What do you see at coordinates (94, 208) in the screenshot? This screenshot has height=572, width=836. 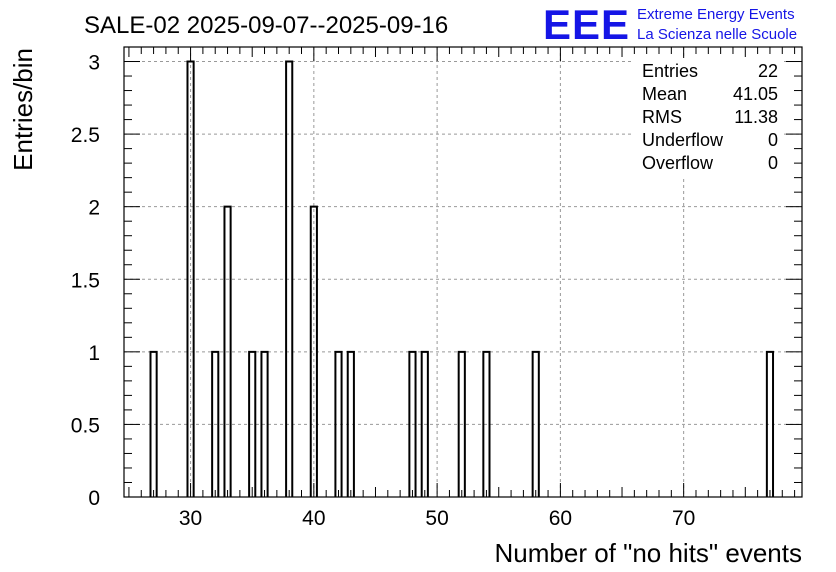 I see `y-tick-label: 2` at bounding box center [94, 208].